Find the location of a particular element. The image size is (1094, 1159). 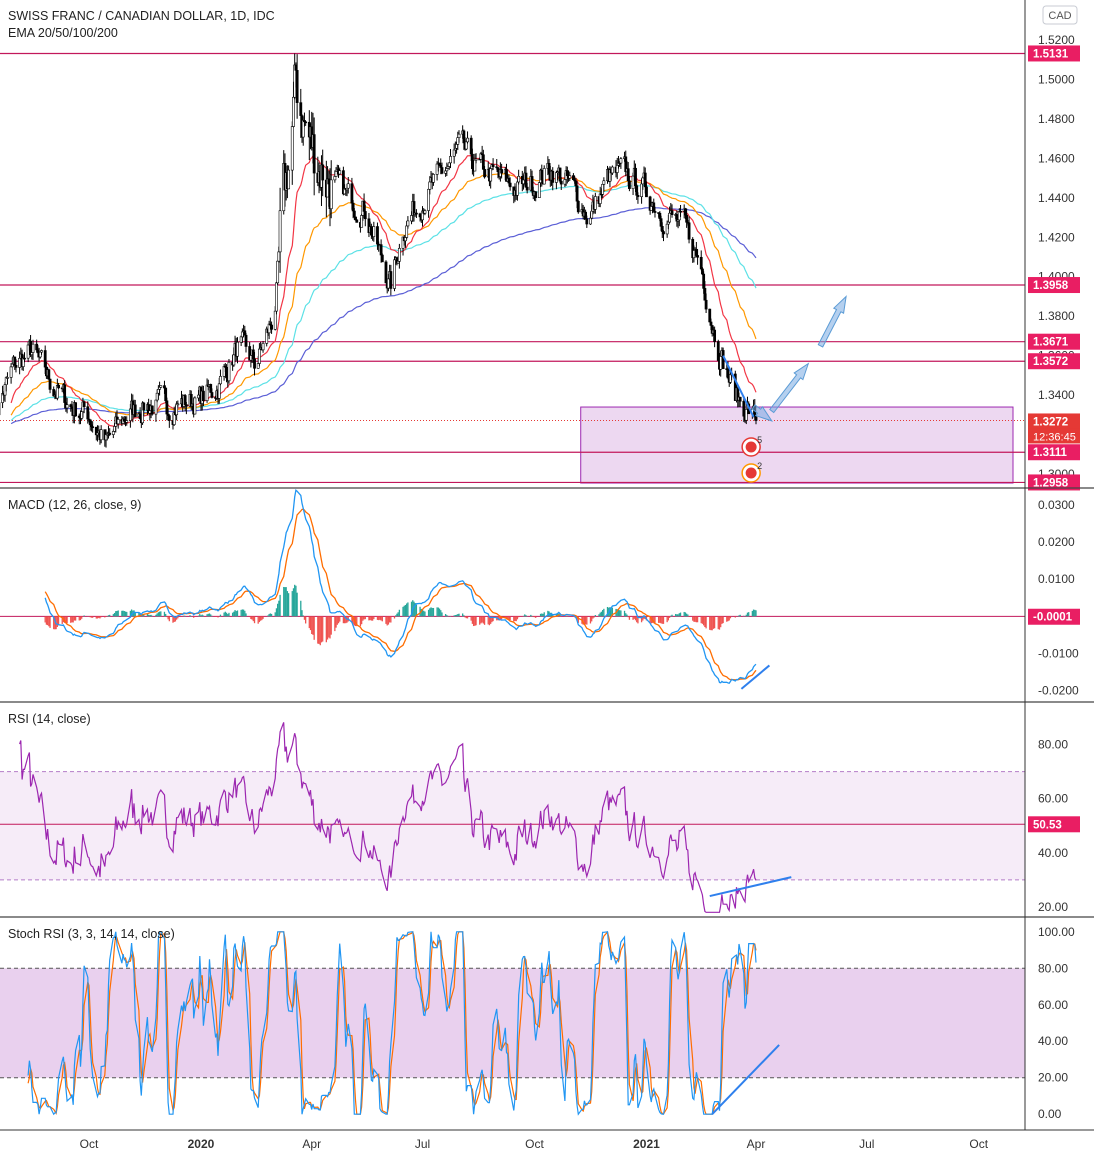

price-tick-label: 1.3400 is located at coordinates (1056, 395).